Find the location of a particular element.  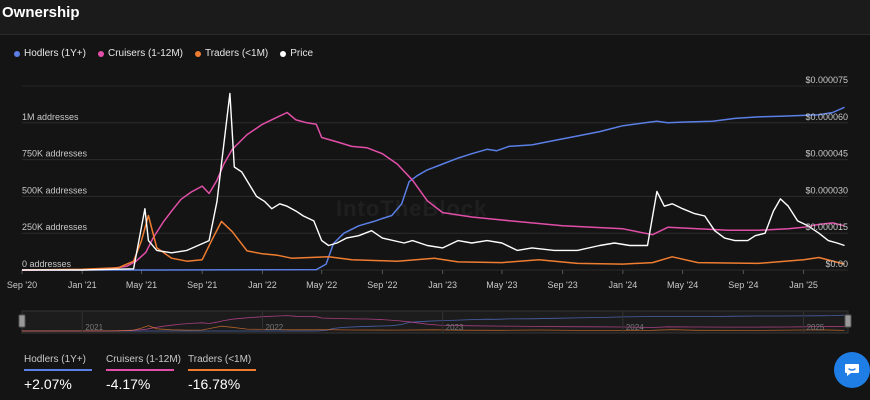

chat-button is located at coordinates (852, 370).